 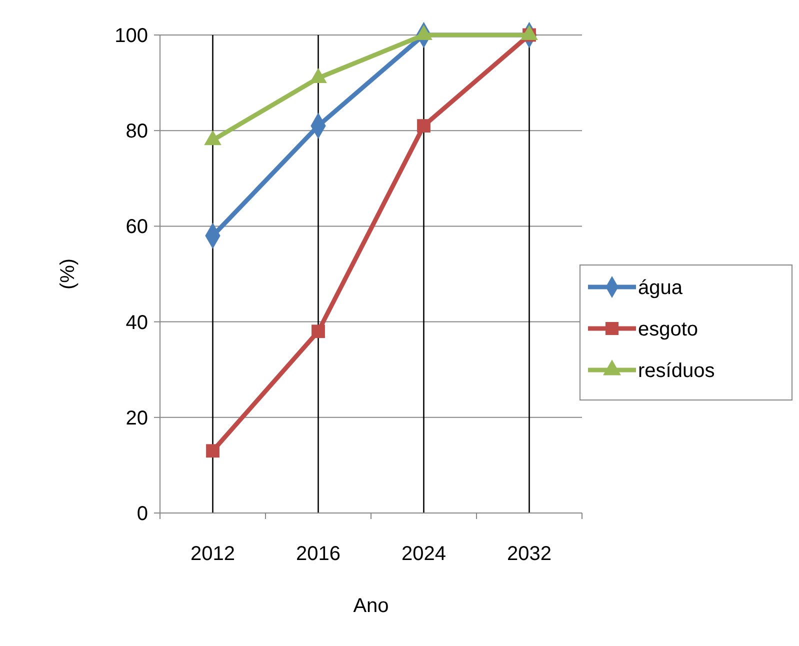 I want to click on y-tick-label: 100, so click(x=131, y=36).